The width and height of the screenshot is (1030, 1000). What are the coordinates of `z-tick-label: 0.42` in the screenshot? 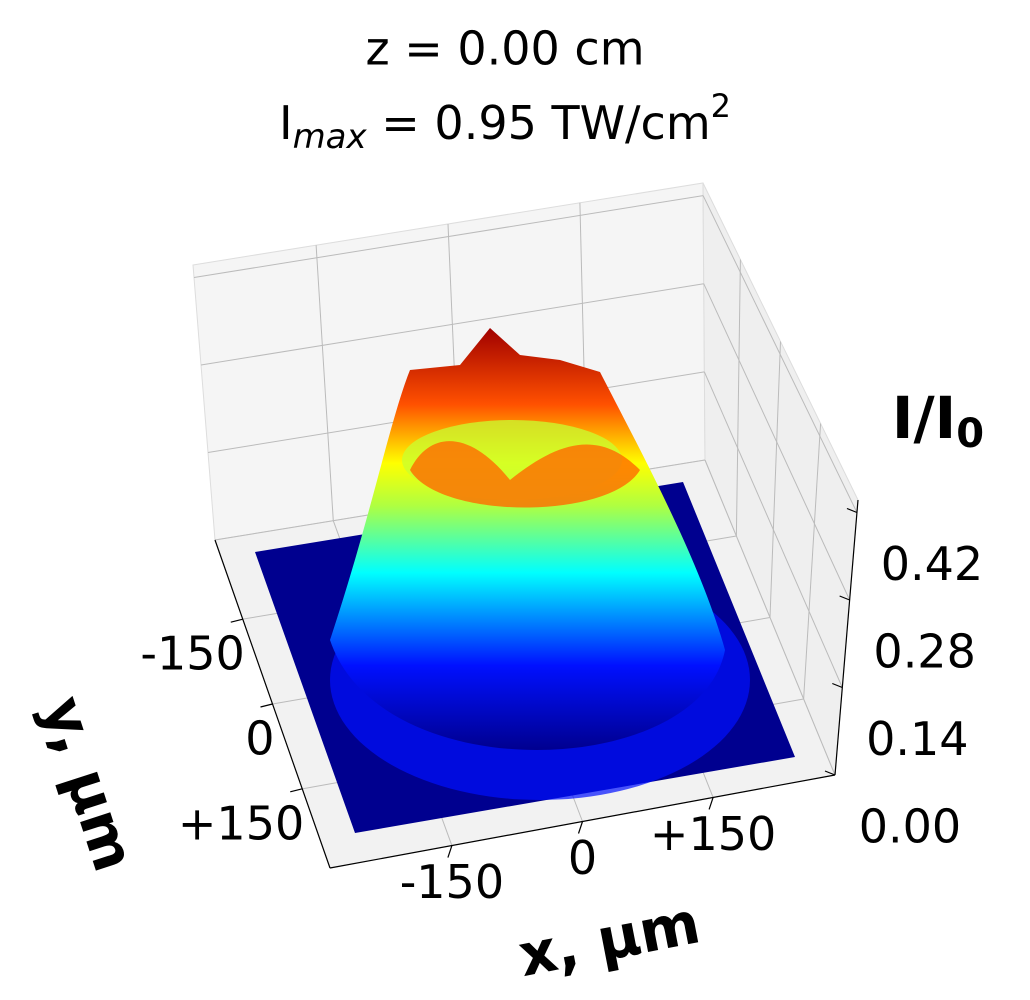 It's located at (932, 564).